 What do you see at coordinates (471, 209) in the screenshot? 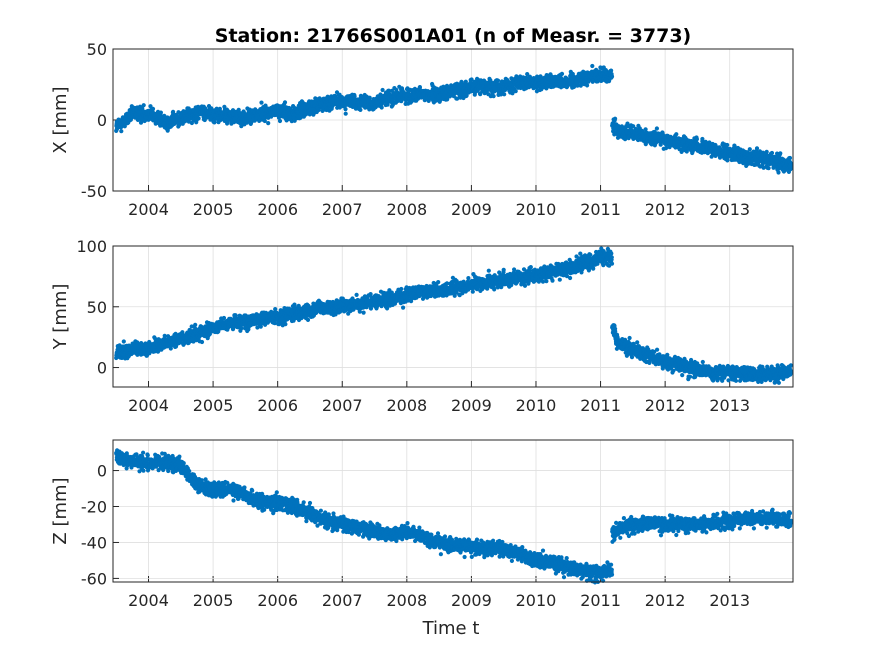
I see `x-tick-label: 2009` at bounding box center [471, 209].